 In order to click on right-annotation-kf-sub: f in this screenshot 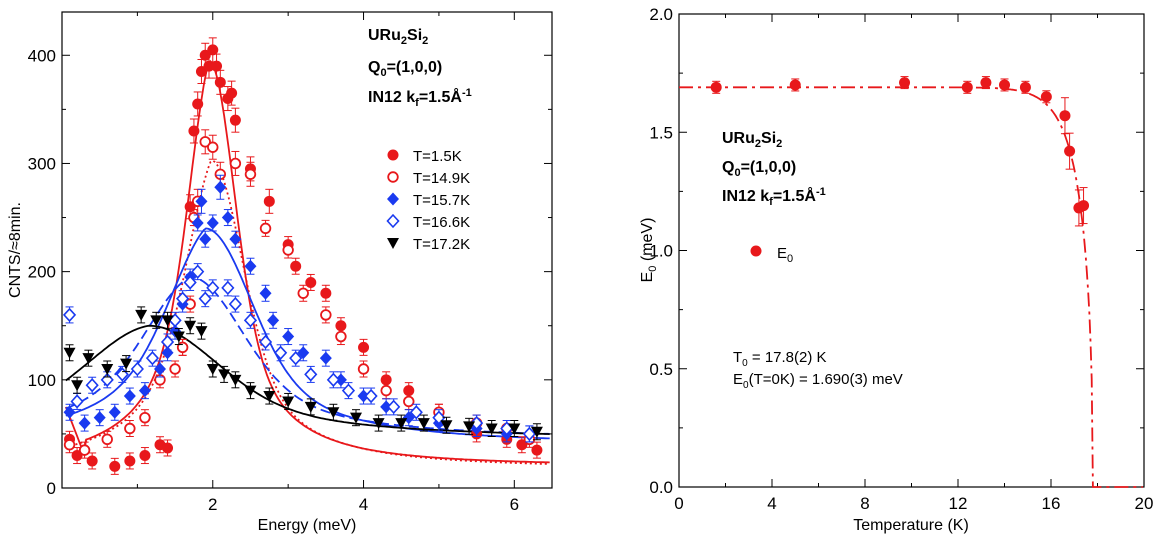, I will do `click(771, 202)`.